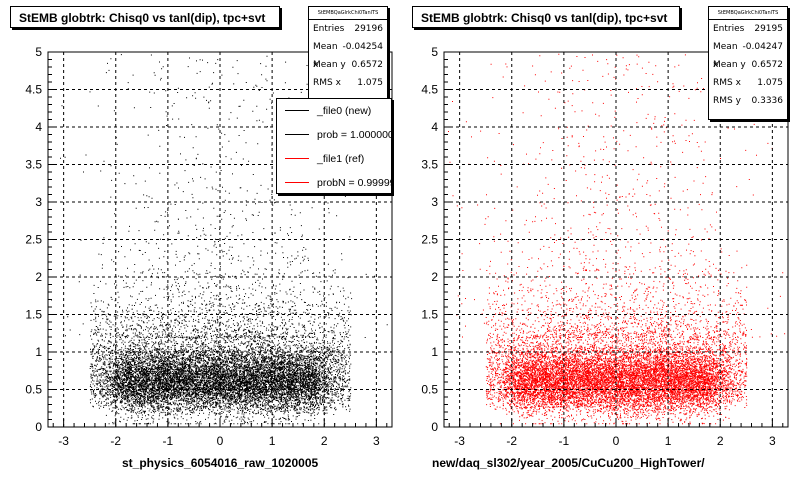 The width and height of the screenshot is (800, 480). What do you see at coordinates (348, 83) in the screenshot?
I see `left-stats-row-rms-x: RMS x 1.075` at bounding box center [348, 83].